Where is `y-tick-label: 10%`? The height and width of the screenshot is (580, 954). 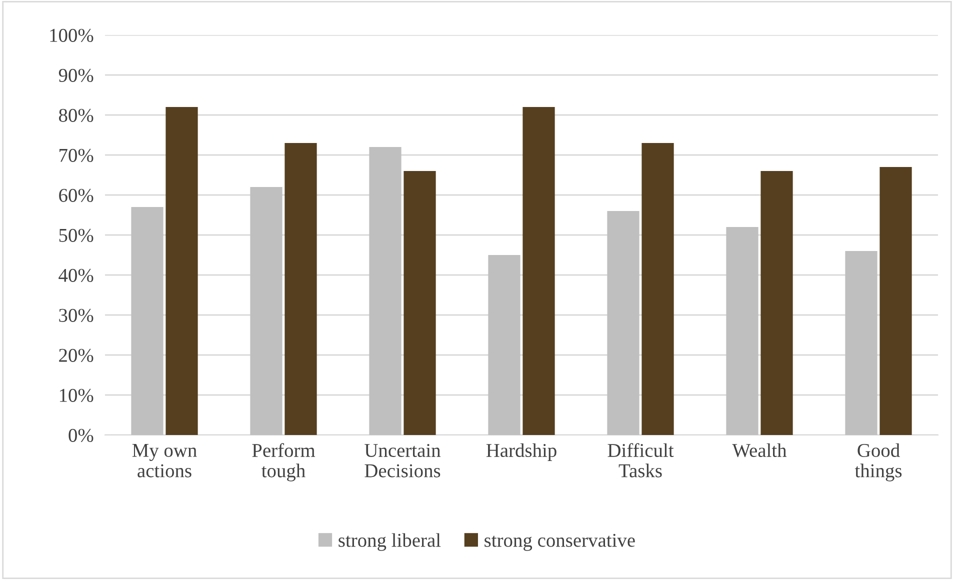
y-tick-label: 10% is located at coordinates (77, 395).